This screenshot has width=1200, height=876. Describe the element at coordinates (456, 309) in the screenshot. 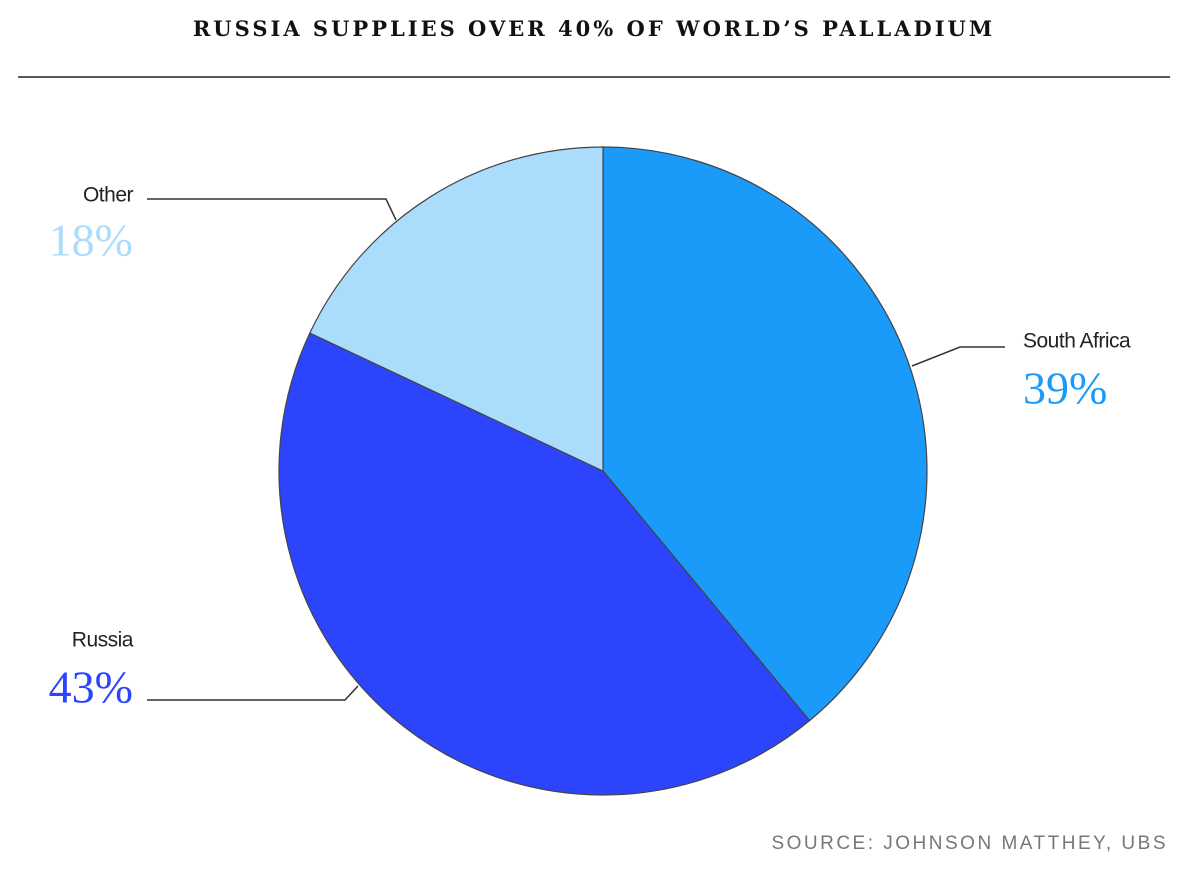

I see `pie-slice` at that location.